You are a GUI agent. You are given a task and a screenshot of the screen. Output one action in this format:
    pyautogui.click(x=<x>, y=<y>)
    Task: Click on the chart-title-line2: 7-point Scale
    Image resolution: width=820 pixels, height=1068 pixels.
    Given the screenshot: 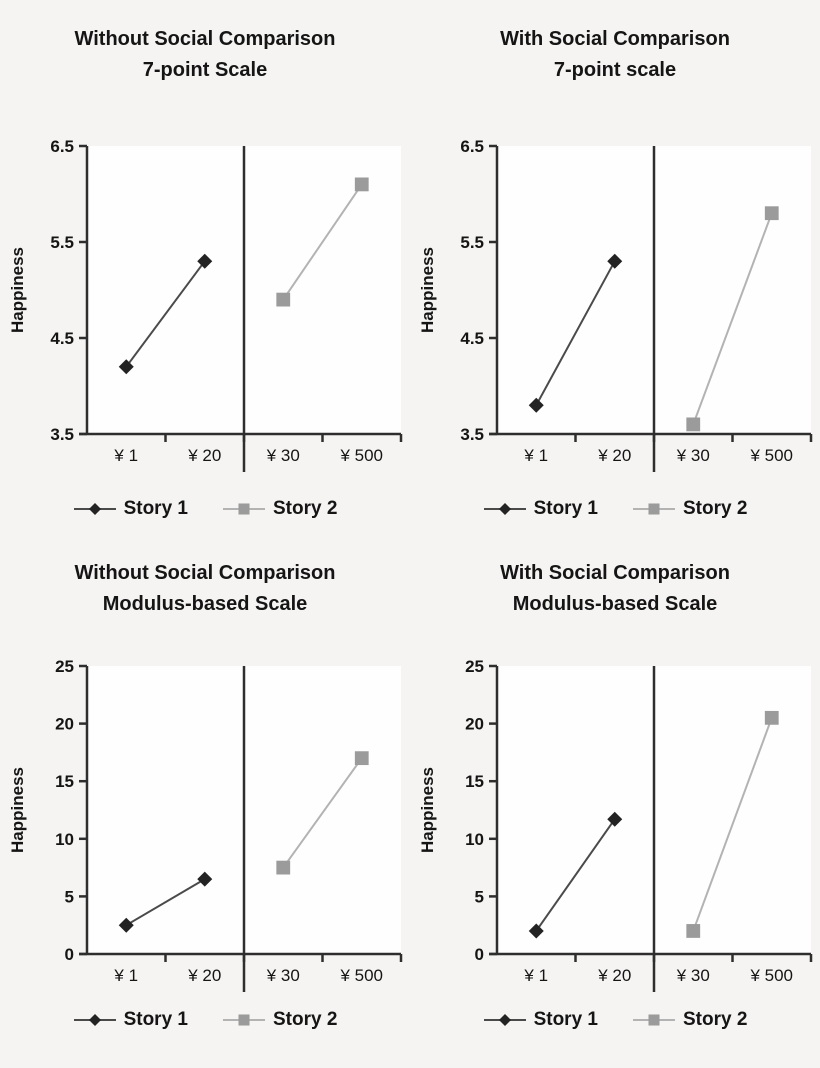 What is the action you would take?
    pyautogui.click(x=205, y=70)
    